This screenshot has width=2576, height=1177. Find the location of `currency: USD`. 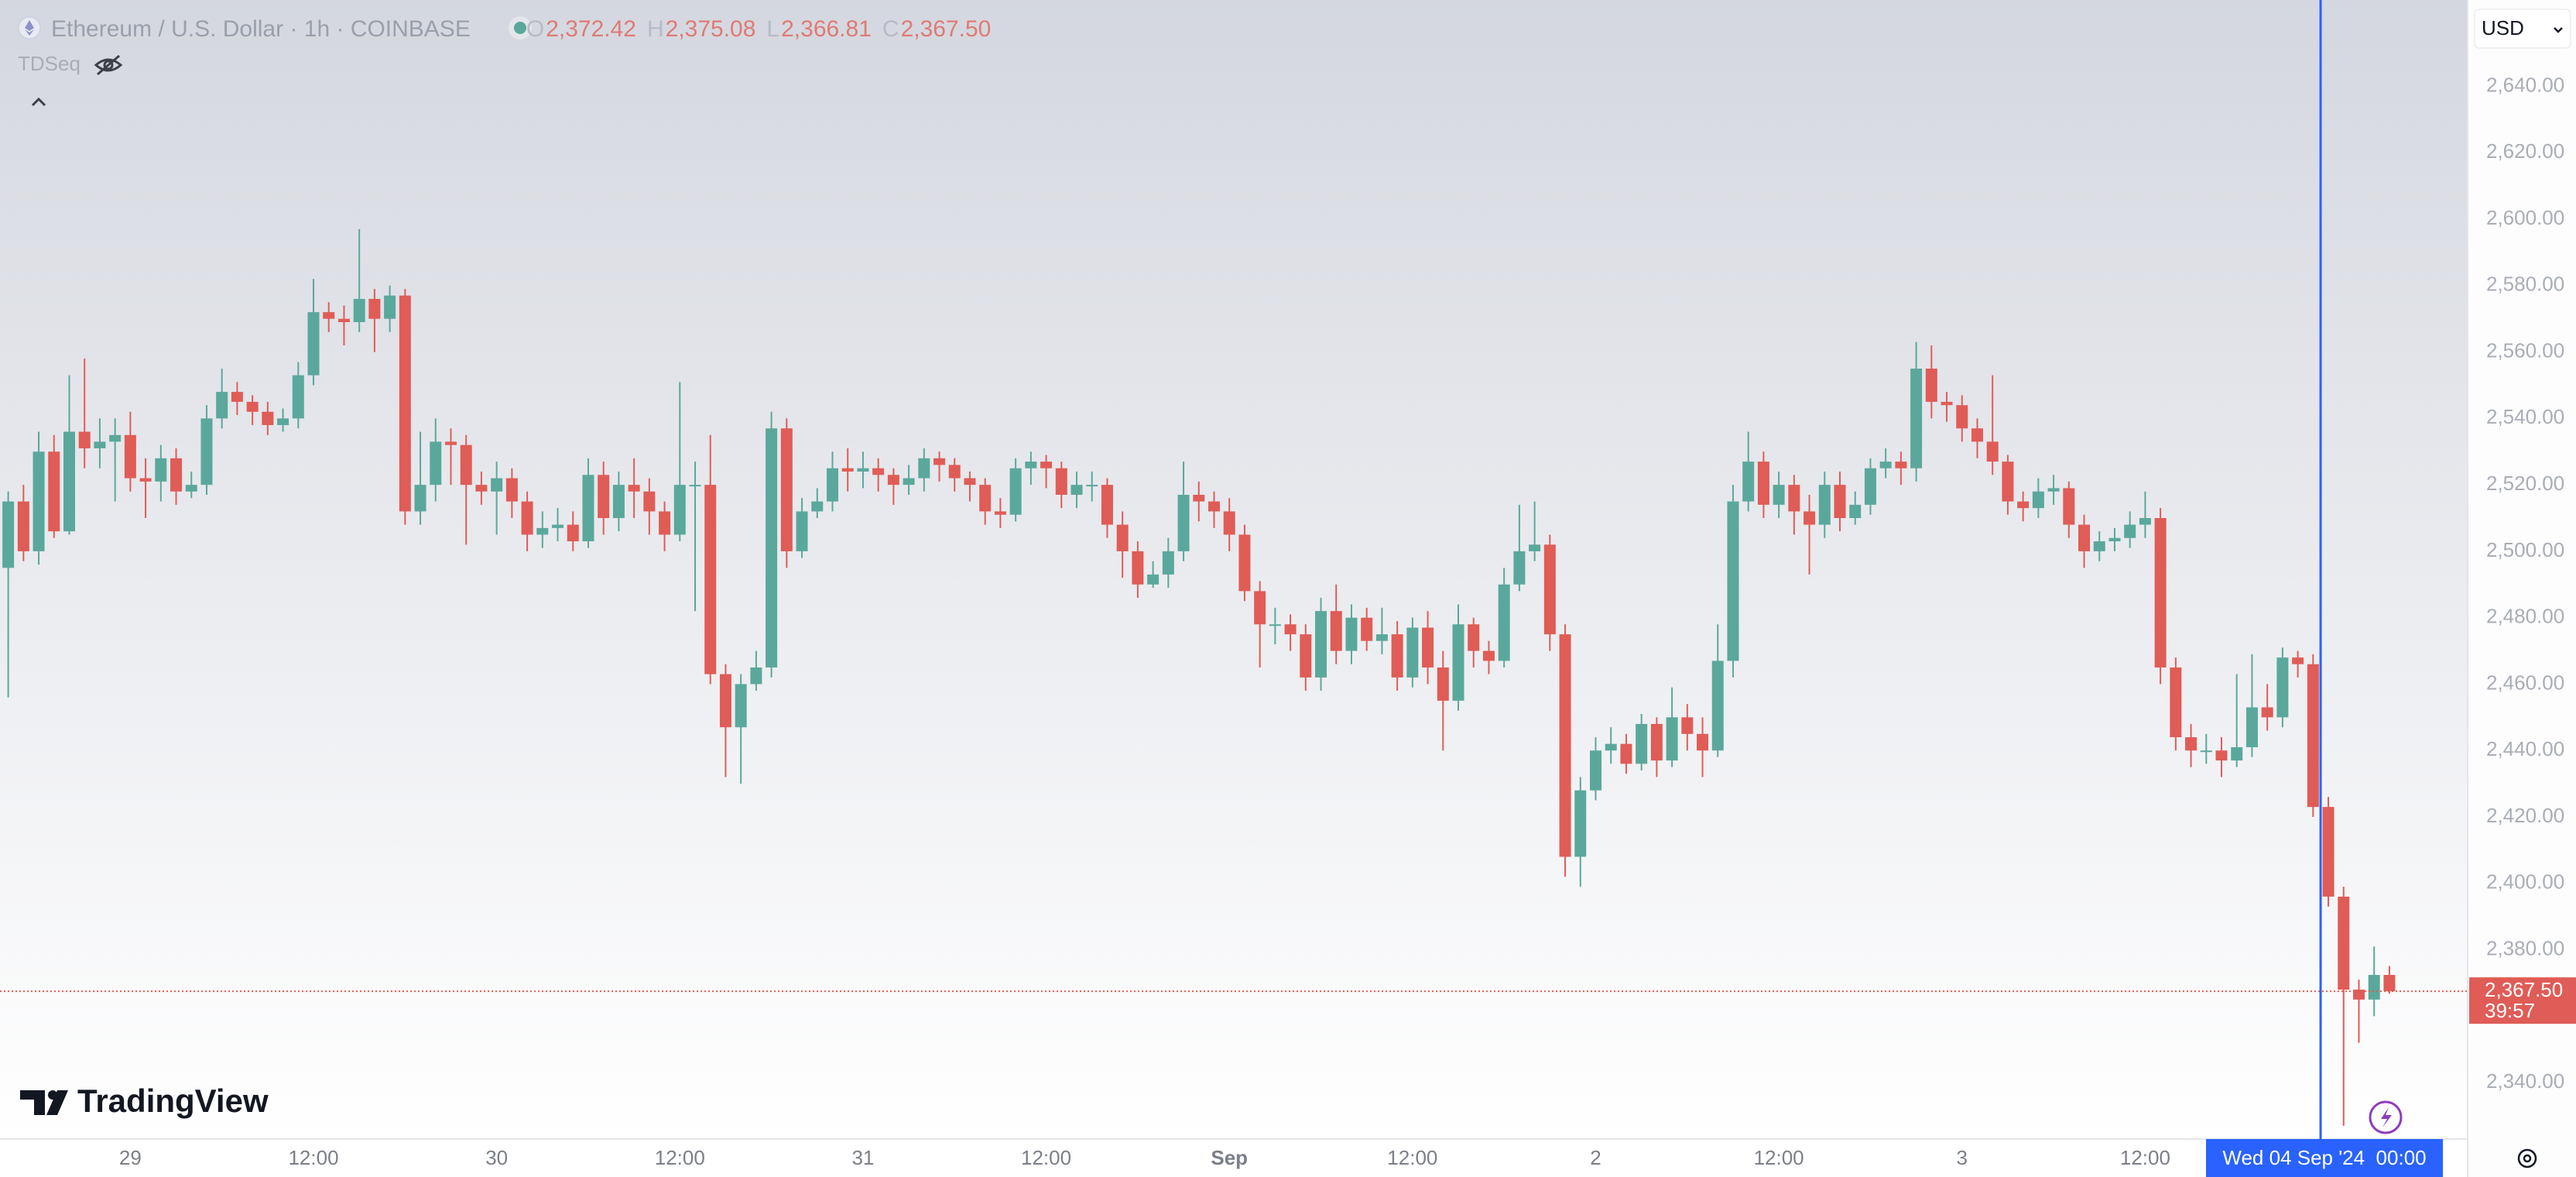

currency: USD is located at coordinates (2503, 28).